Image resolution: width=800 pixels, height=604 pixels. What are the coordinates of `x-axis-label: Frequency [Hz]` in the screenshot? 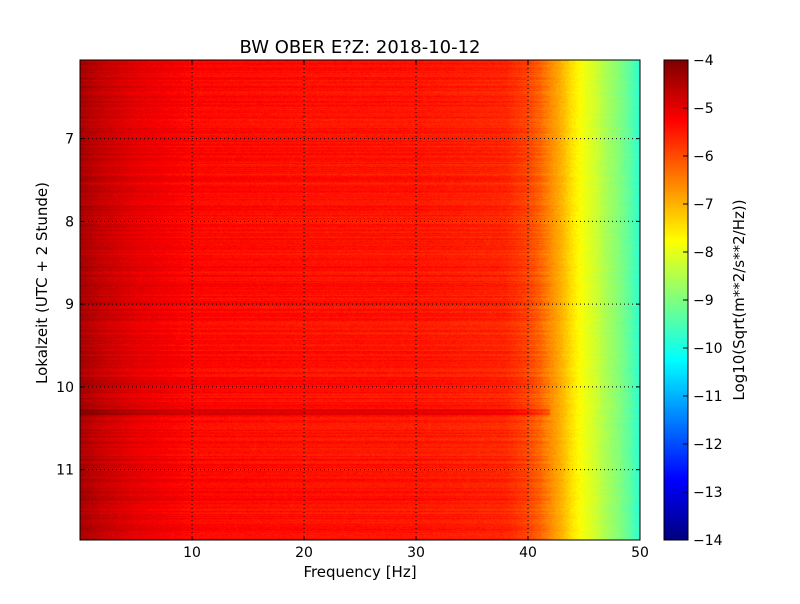 It's located at (359, 572).